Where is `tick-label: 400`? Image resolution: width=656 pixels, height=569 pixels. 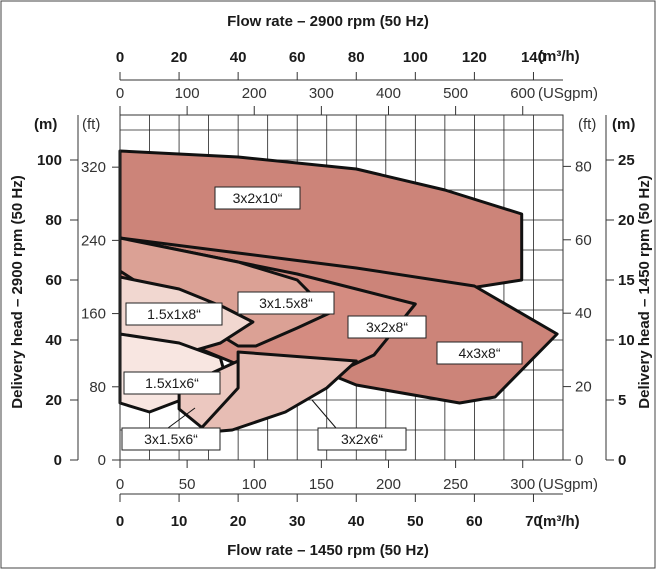 tick-label: 400 is located at coordinates (388, 93).